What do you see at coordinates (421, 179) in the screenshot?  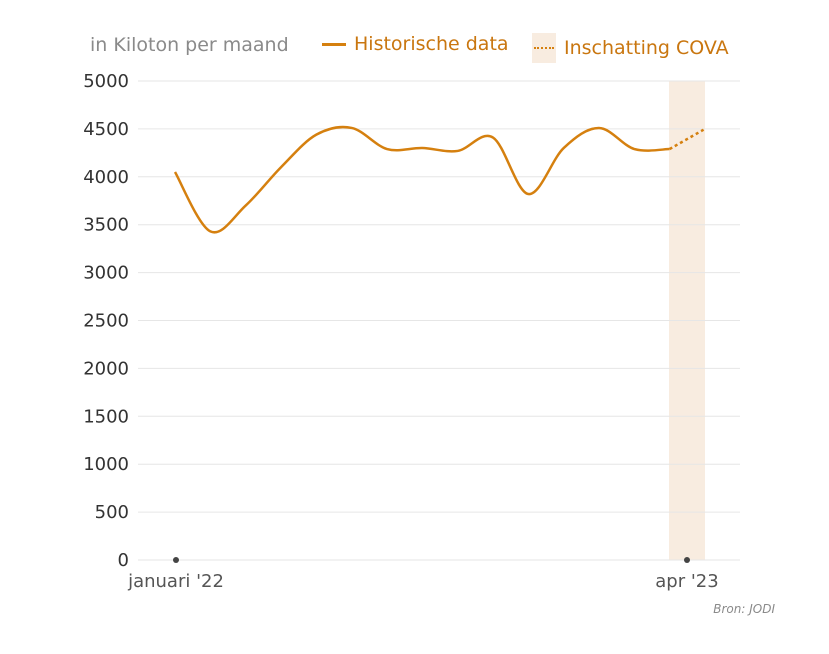 I see `series-line-historical` at bounding box center [421, 179].